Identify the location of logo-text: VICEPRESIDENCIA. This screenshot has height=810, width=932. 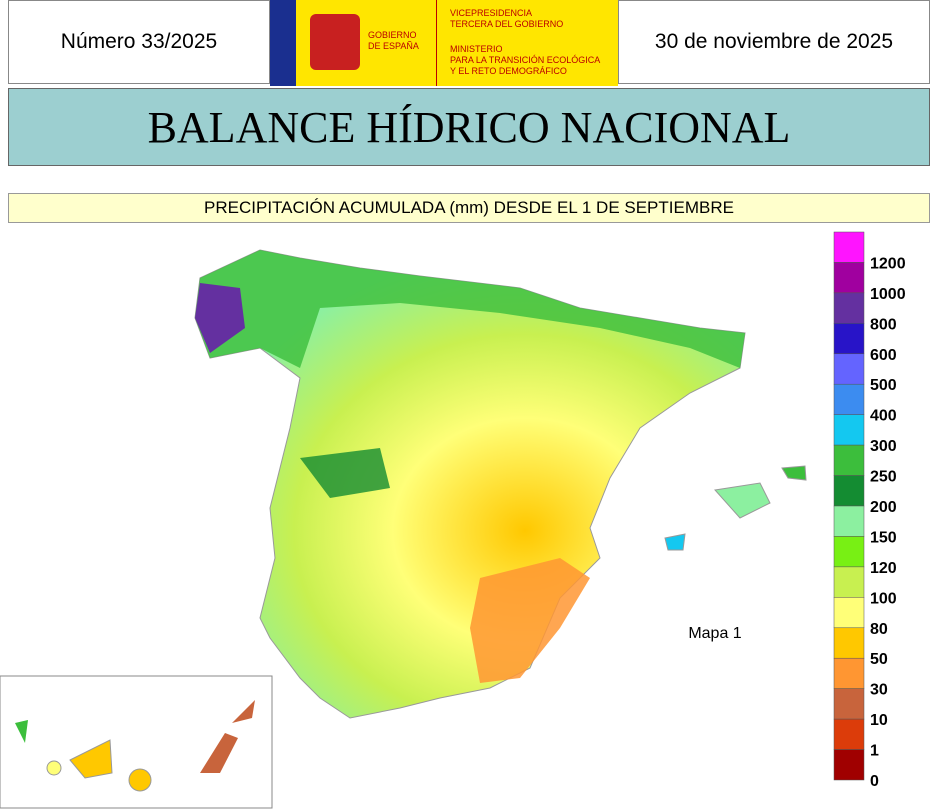
(491, 13).